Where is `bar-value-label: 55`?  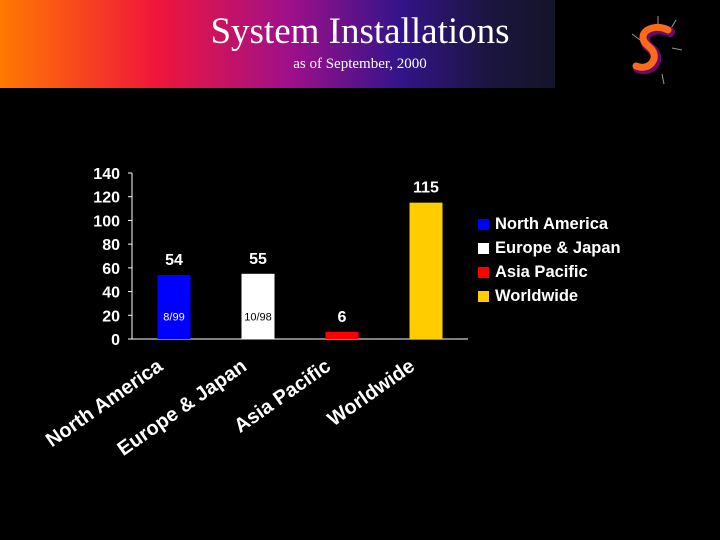 bar-value-label: 55 is located at coordinates (258, 259).